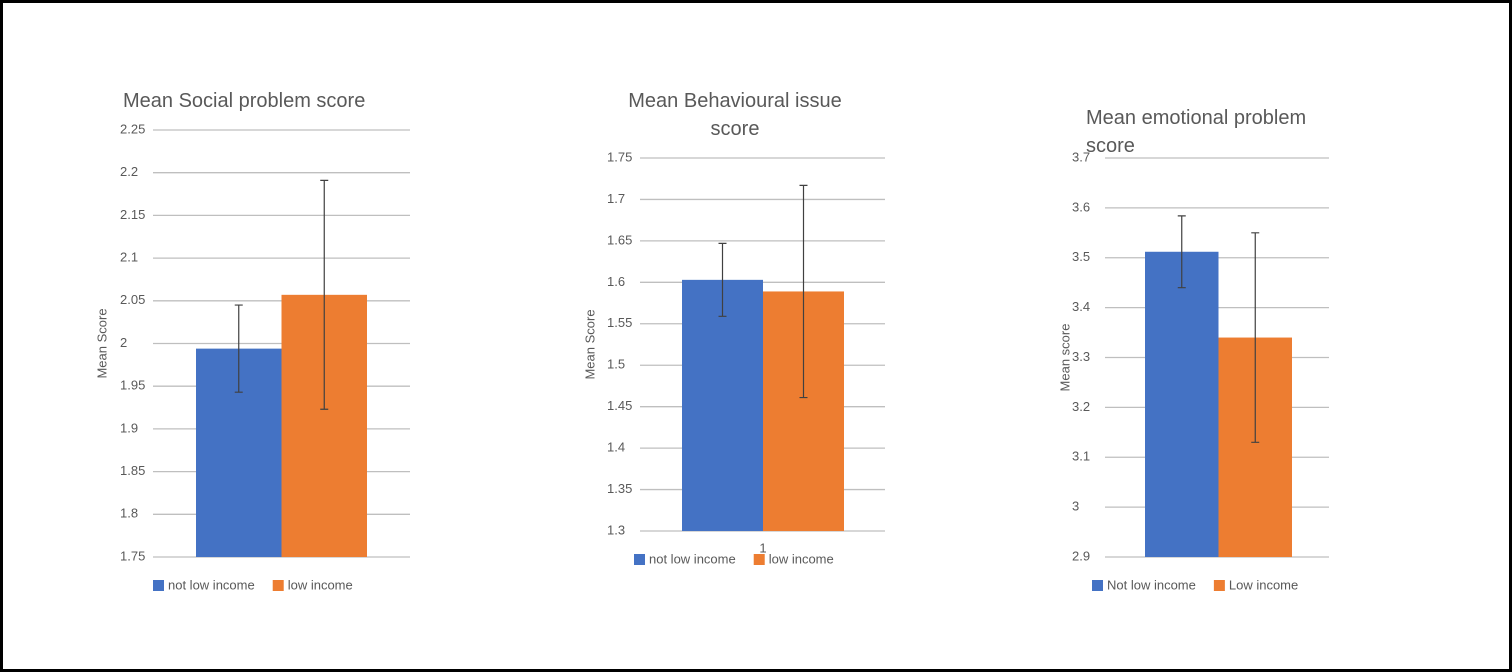  Describe the element at coordinates (1081, 206) in the screenshot. I see `y-tick-label: 3.6` at that location.